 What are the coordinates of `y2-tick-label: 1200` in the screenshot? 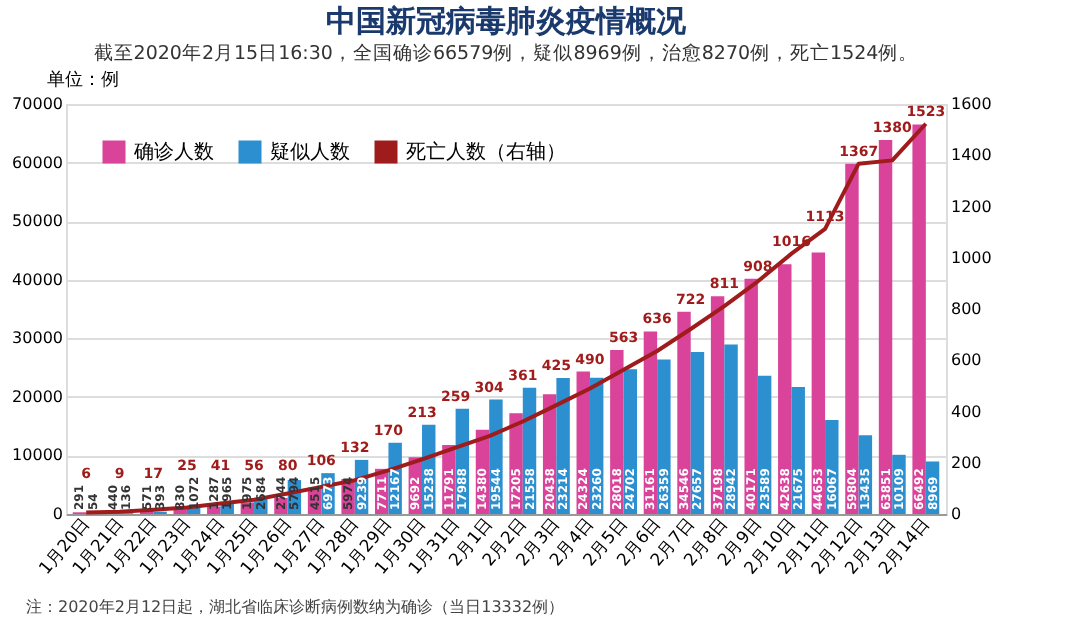 It's located at (971, 206).